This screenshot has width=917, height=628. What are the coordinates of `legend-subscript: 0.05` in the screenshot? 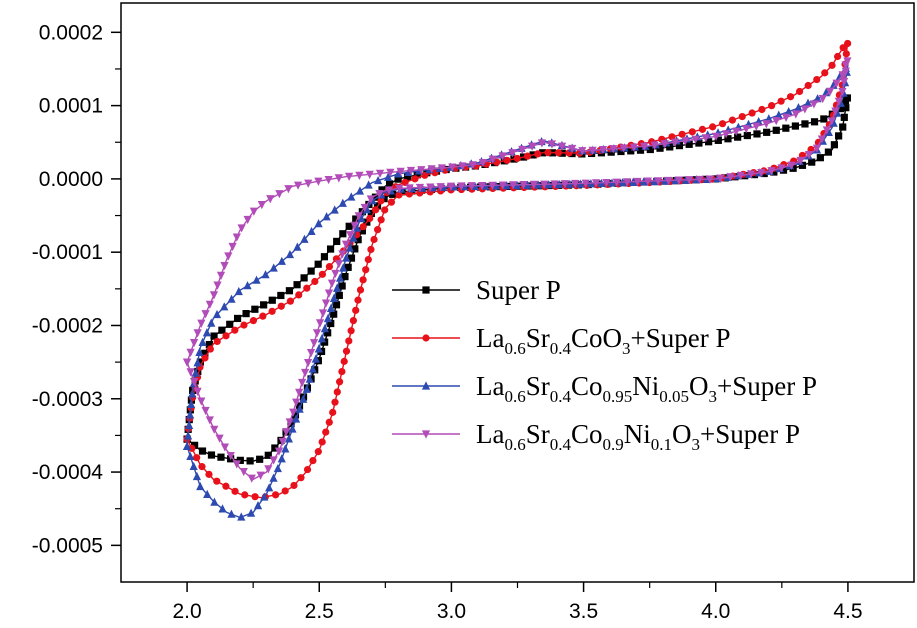 It's located at (674, 396).